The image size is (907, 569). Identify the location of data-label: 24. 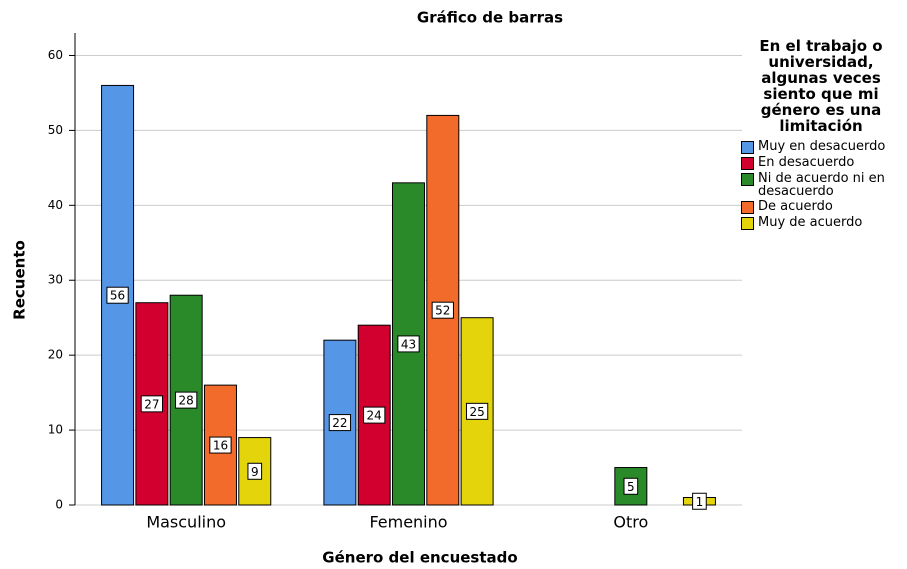
(374, 416).